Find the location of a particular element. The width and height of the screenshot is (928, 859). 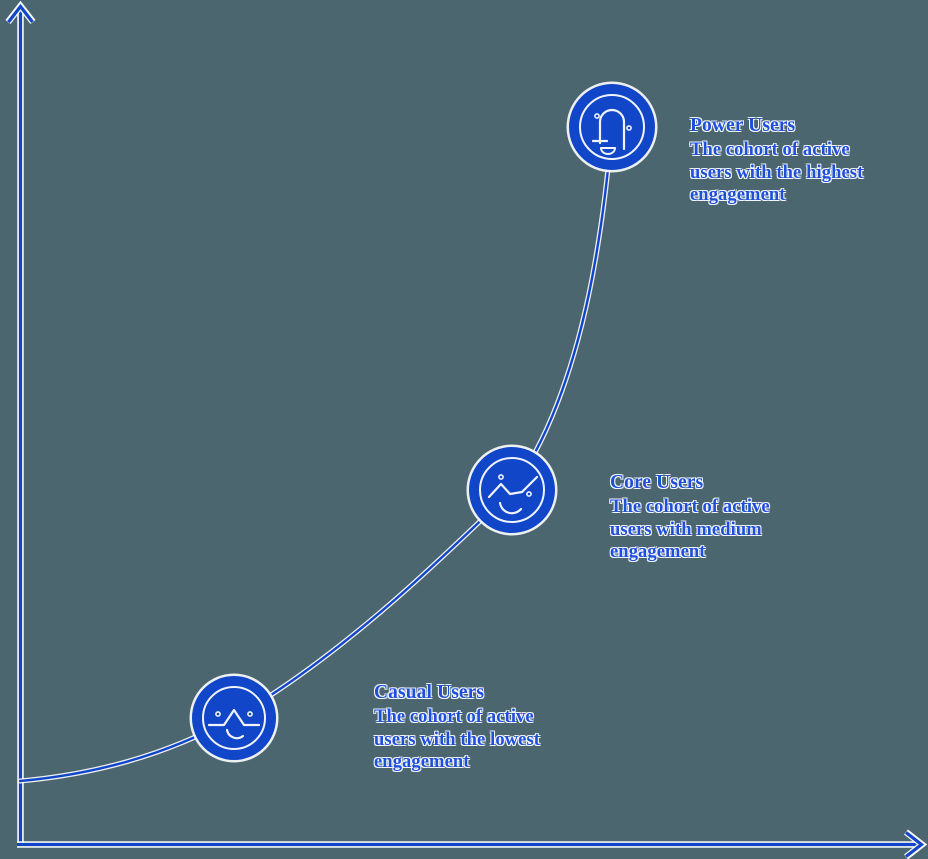

annotation-line: users with the highest is located at coordinates (777, 172).